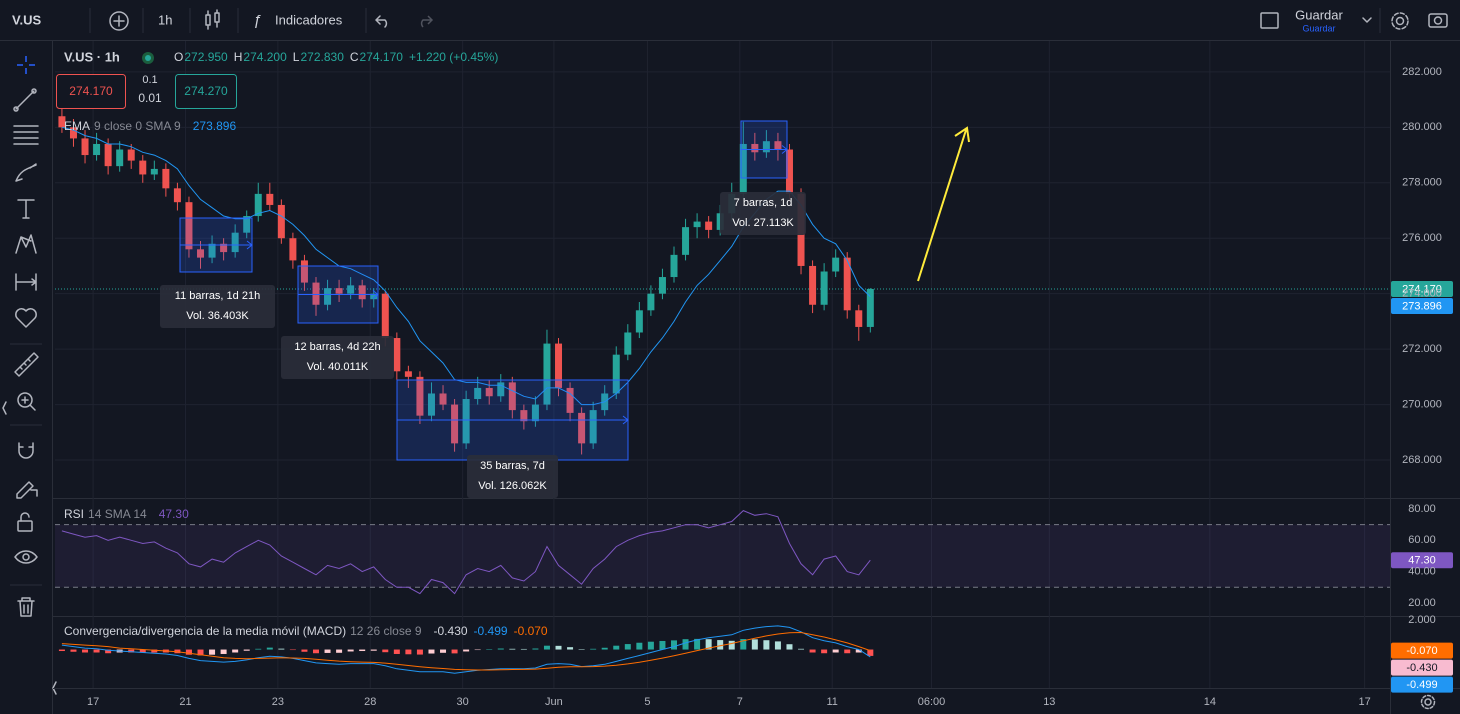 This screenshot has width=1460, height=714. I want to click on x-tick-label: 5, so click(647, 702).